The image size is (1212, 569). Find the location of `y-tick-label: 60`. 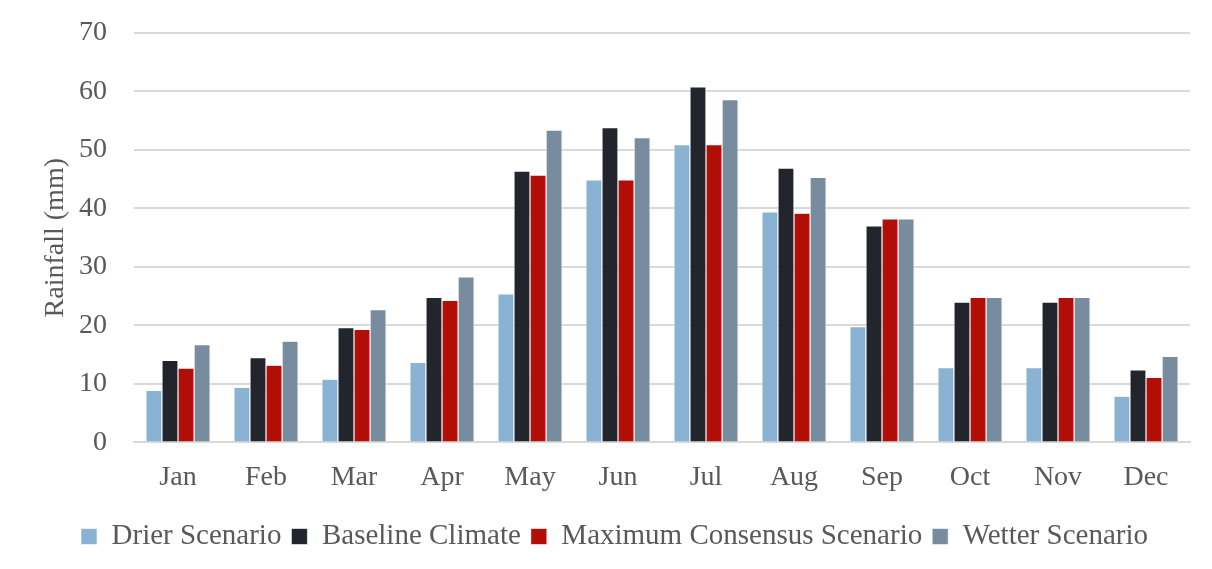

y-tick-label: 60 is located at coordinates (93, 89).